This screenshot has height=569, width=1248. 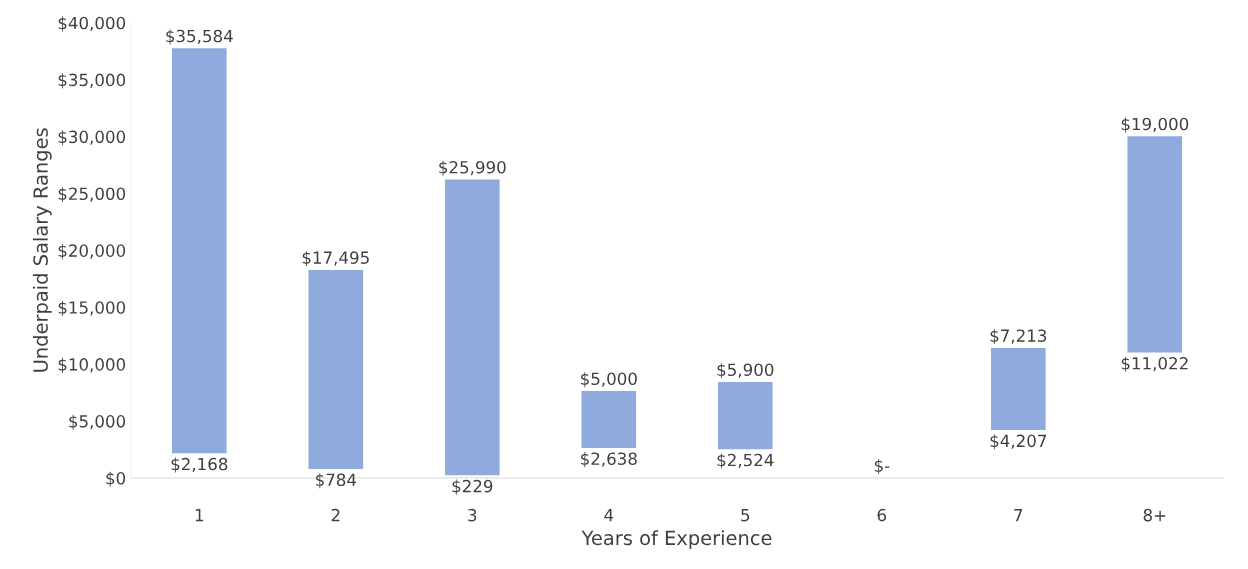 I want to click on x-tick-label: 8+, so click(x=1154, y=515).